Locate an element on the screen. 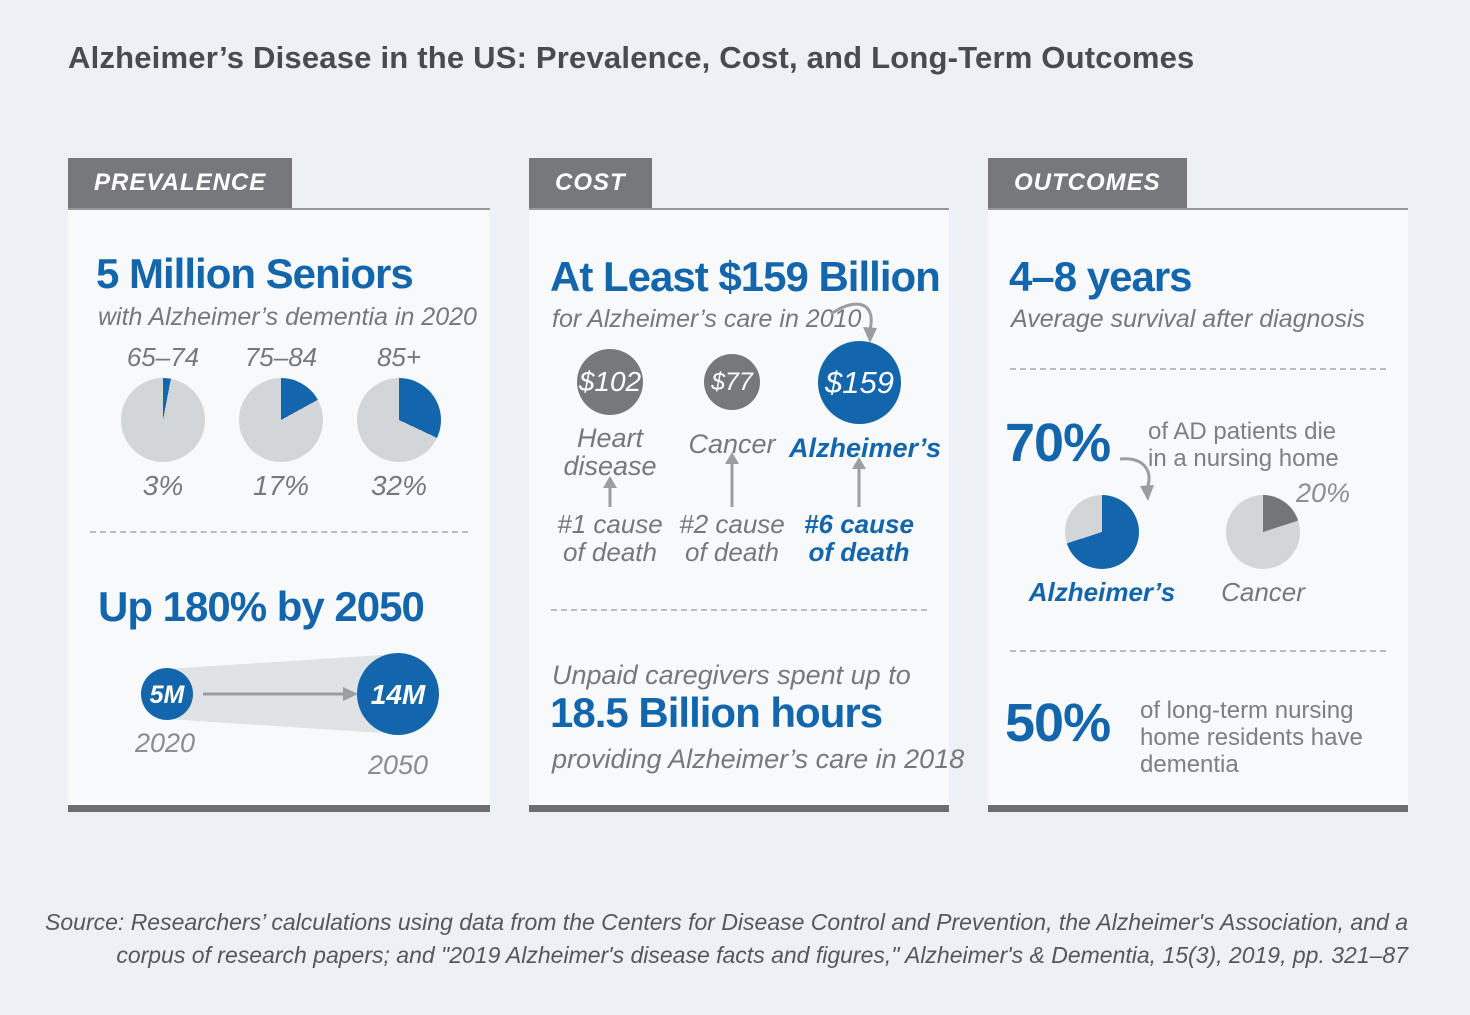 The width and height of the screenshot is (1470, 1015). age-pie-65-74: 65–74 3% is located at coordinates (163, 422).